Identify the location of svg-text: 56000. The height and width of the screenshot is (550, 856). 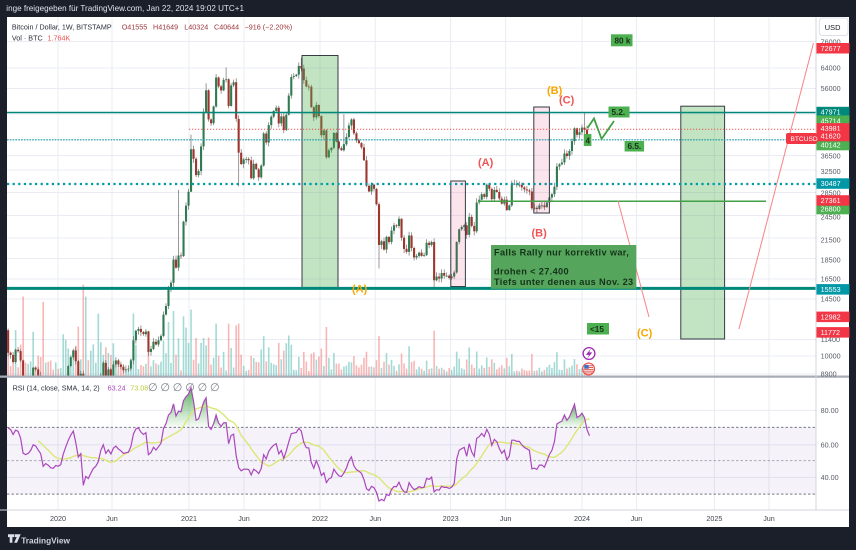
(831, 88).